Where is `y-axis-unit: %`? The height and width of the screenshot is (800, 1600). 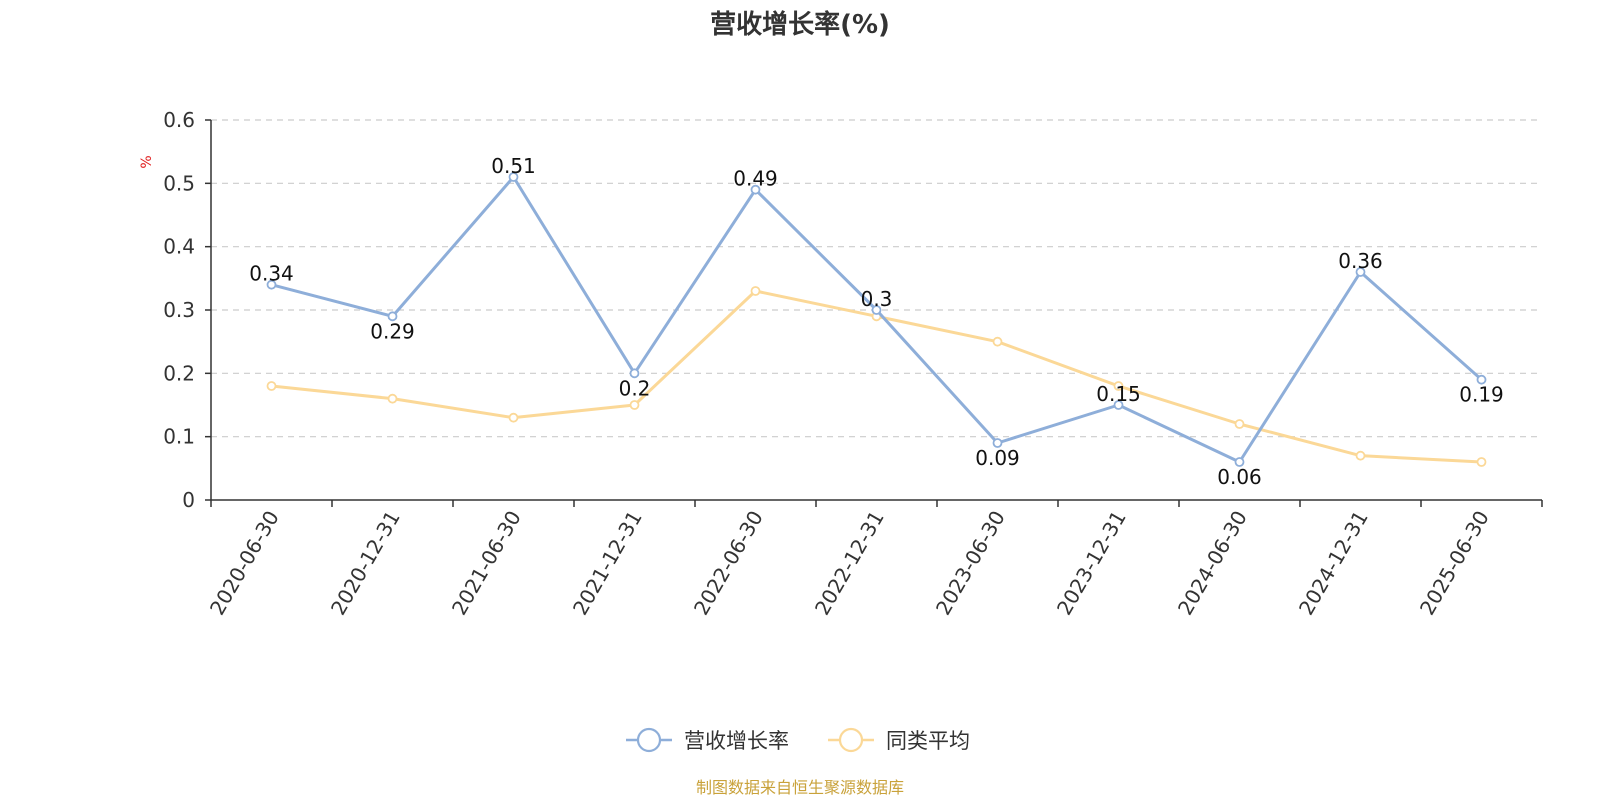 y-axis-unit: % is located at coordinates (147, 161).